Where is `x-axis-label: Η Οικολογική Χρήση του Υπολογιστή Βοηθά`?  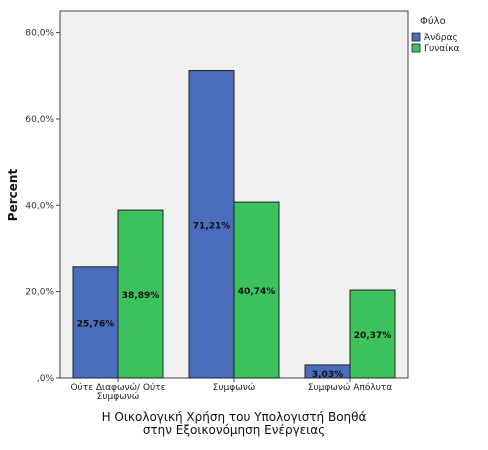
x-axis-label: Η Οικολογική Χρήση του Υπολογιστή Βοηθά is located at coordinates (234, 417).